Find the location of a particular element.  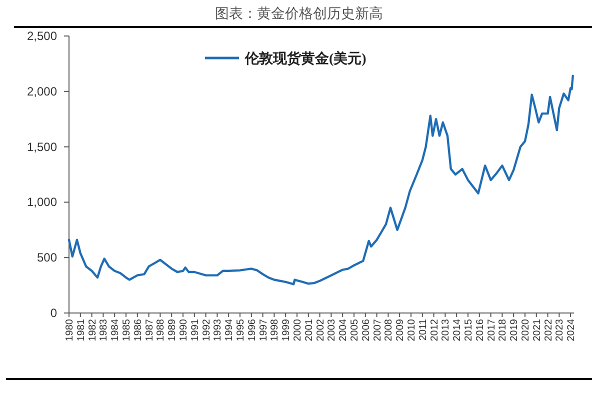

y-tick-label: 1,500 is located at coordinates (42, 147).